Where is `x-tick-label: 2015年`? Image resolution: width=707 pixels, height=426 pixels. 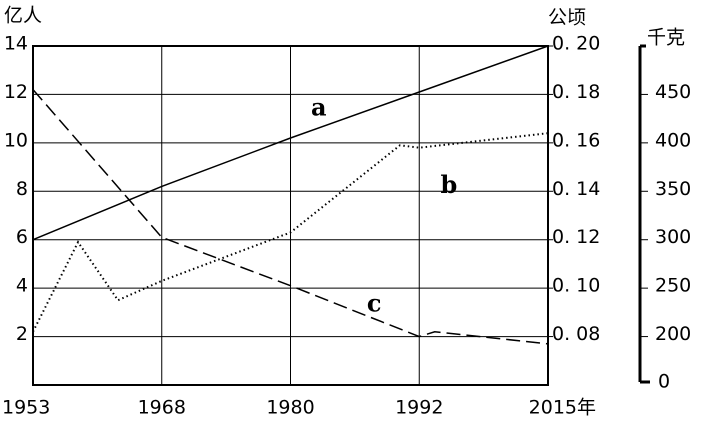
x-tick-label: 2015年 is located at coordinates (562, 408).